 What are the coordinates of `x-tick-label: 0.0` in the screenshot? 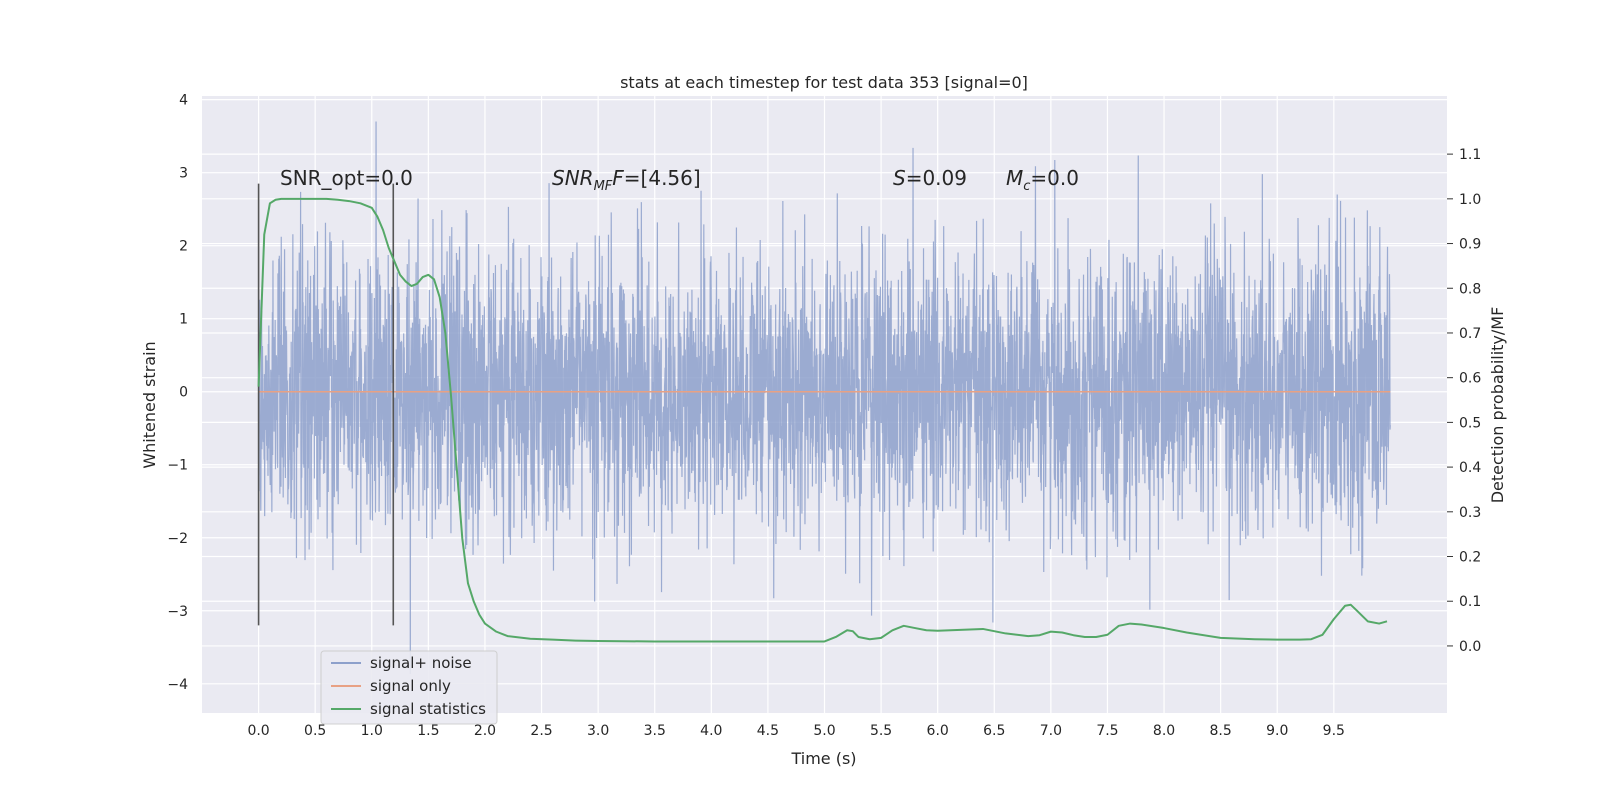 It's located at (258, 731).